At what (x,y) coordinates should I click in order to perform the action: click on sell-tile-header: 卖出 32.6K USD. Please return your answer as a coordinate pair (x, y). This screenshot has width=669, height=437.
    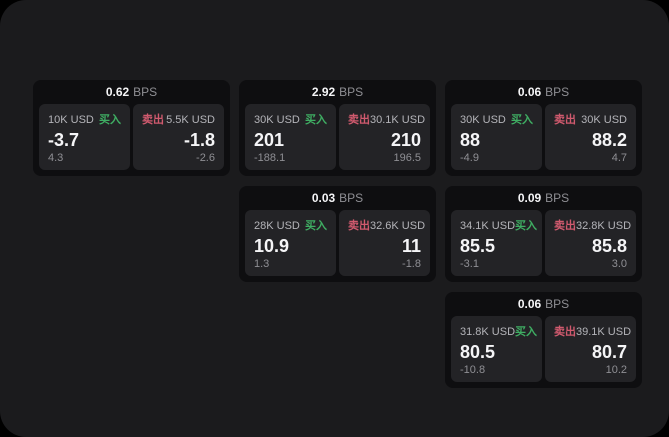
    Looking at the image, I should click on (386, 225).